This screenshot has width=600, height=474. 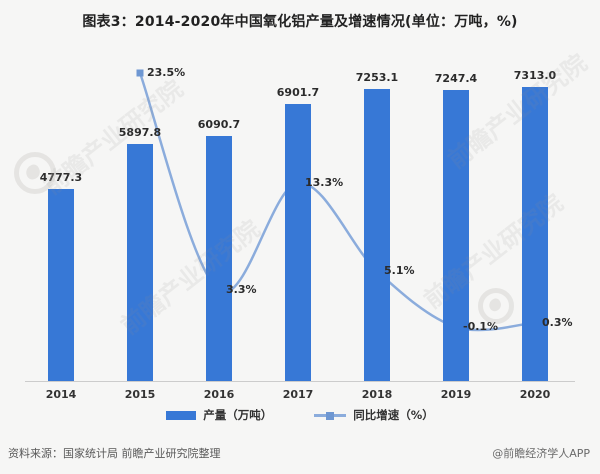 I want to click on x-axis-label: 2016, so click(x=219, y=394).